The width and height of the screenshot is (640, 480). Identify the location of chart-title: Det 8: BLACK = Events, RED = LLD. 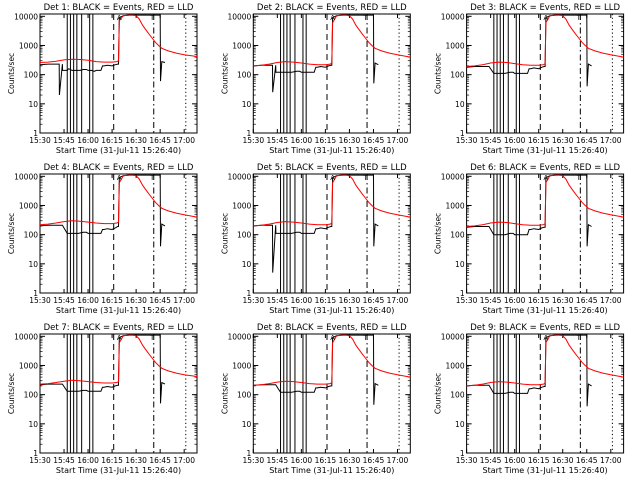
(332, 328).